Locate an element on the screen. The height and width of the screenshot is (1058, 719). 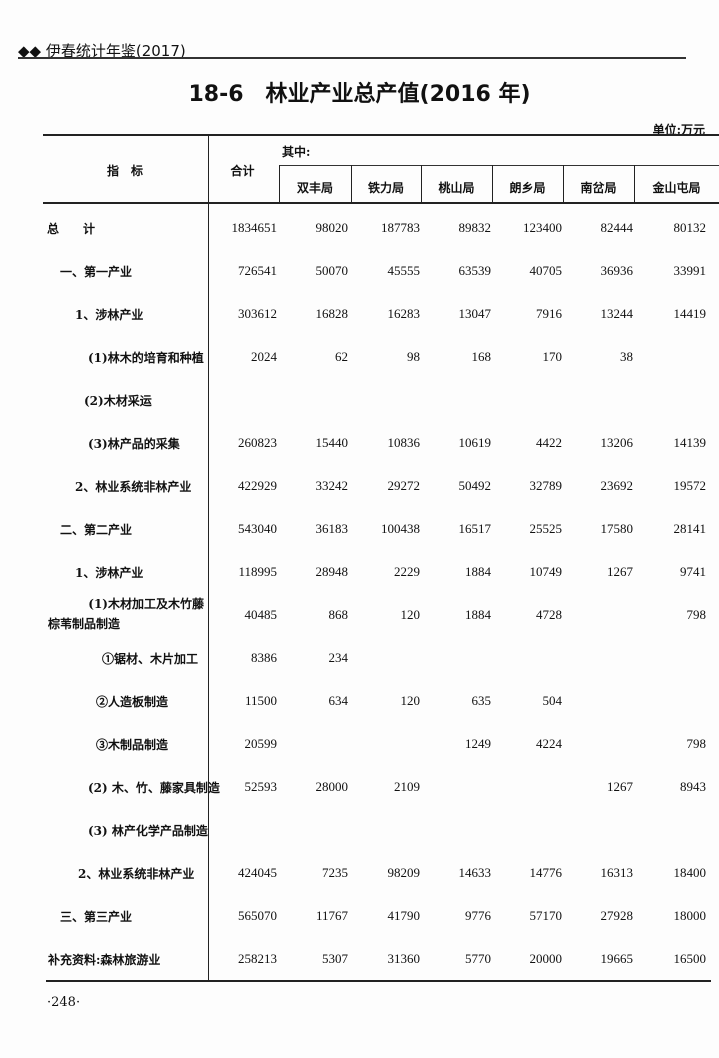
cell-value: 19572 is located at coordinates (690, 485).